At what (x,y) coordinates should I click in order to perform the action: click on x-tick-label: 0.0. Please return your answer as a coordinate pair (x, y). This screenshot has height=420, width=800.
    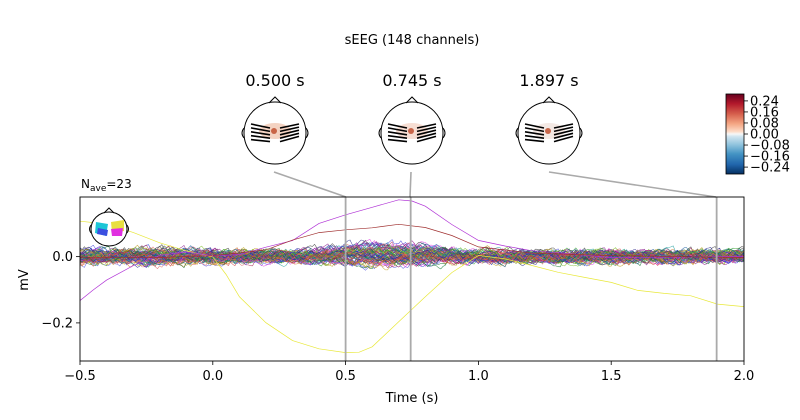
    Looking at the image, I should click on (212, 376).